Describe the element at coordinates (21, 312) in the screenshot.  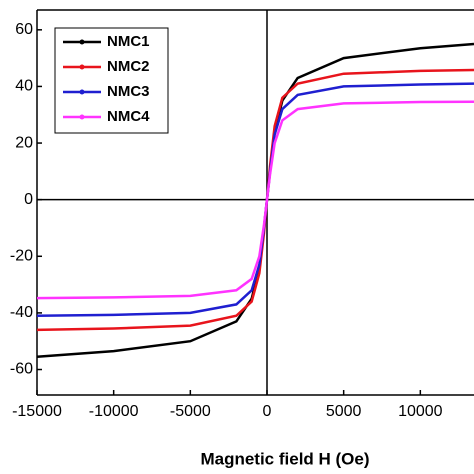
I see `y-tick-label: -40` at that location.